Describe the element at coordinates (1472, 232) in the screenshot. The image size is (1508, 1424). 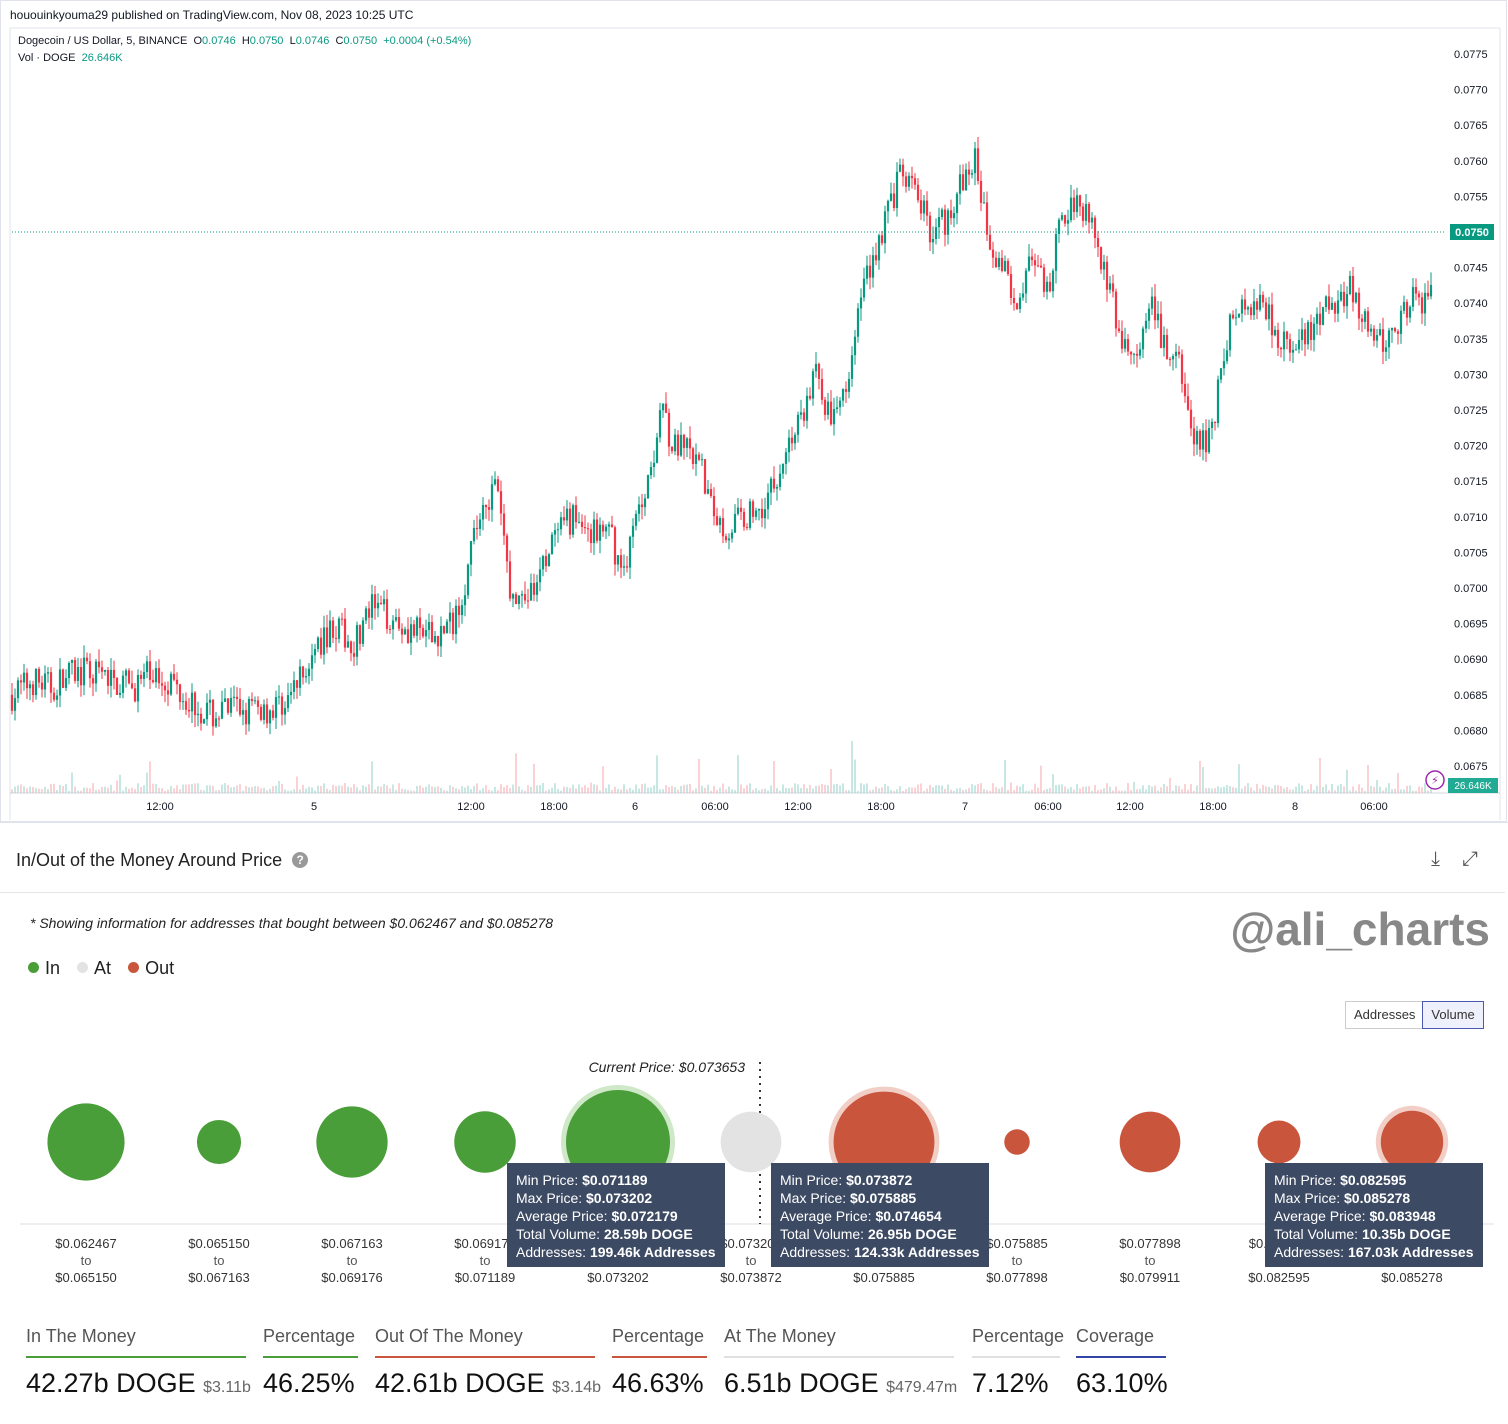
I see `last-price-tag` at that location.